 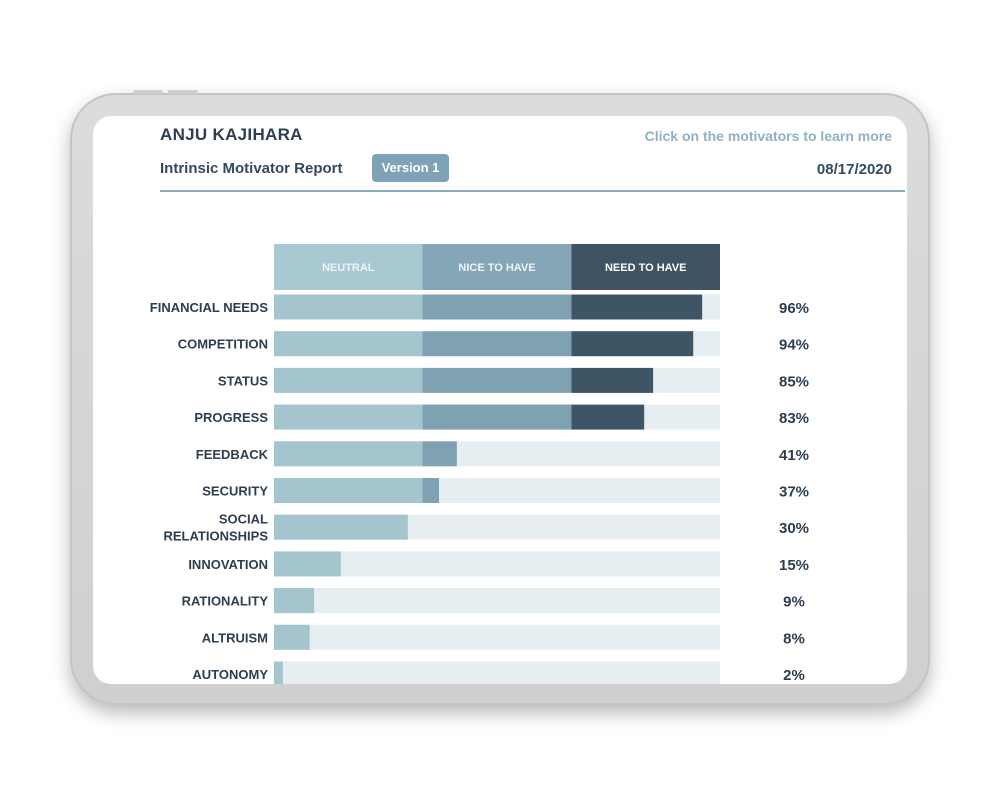 What do you see at coordinates (209, 307) in the screenshot?
I see `category-label: FINANCIAL NEEDS` at bounding box center [209, 307].